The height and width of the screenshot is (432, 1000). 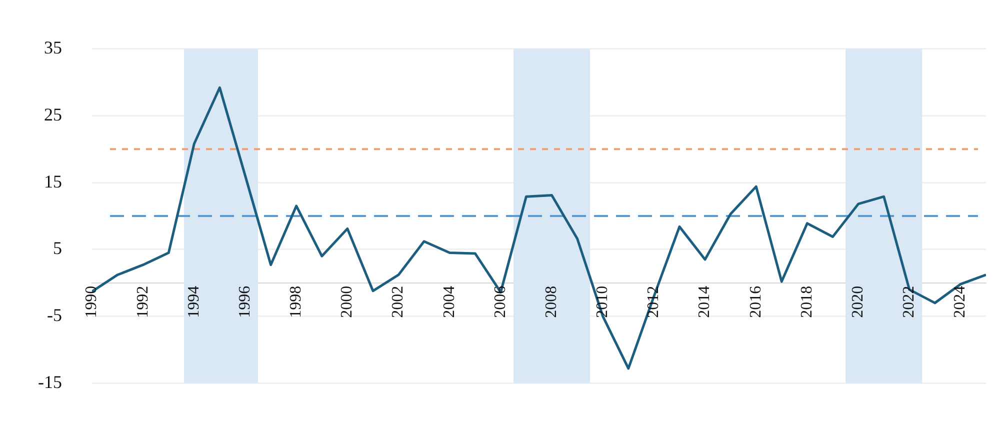 I want to click on x-tick-label: 2020, so click(x=857, y=302).